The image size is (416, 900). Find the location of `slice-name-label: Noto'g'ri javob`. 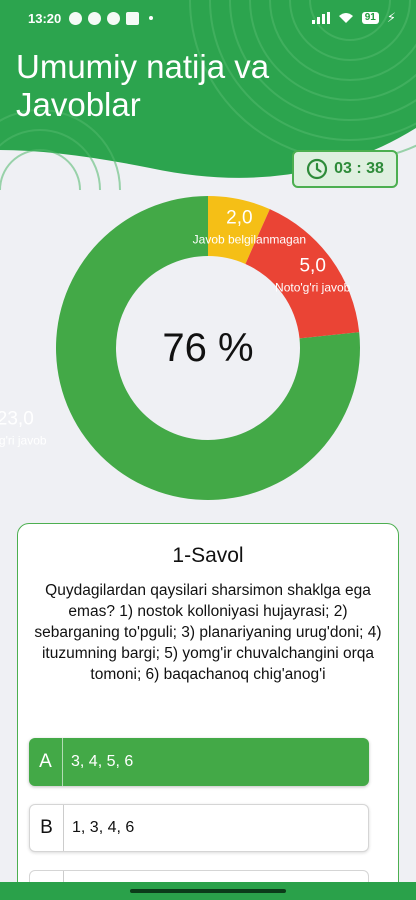

slice-name-label: Noto'g'ri javob is located at coordinates (313, 287).